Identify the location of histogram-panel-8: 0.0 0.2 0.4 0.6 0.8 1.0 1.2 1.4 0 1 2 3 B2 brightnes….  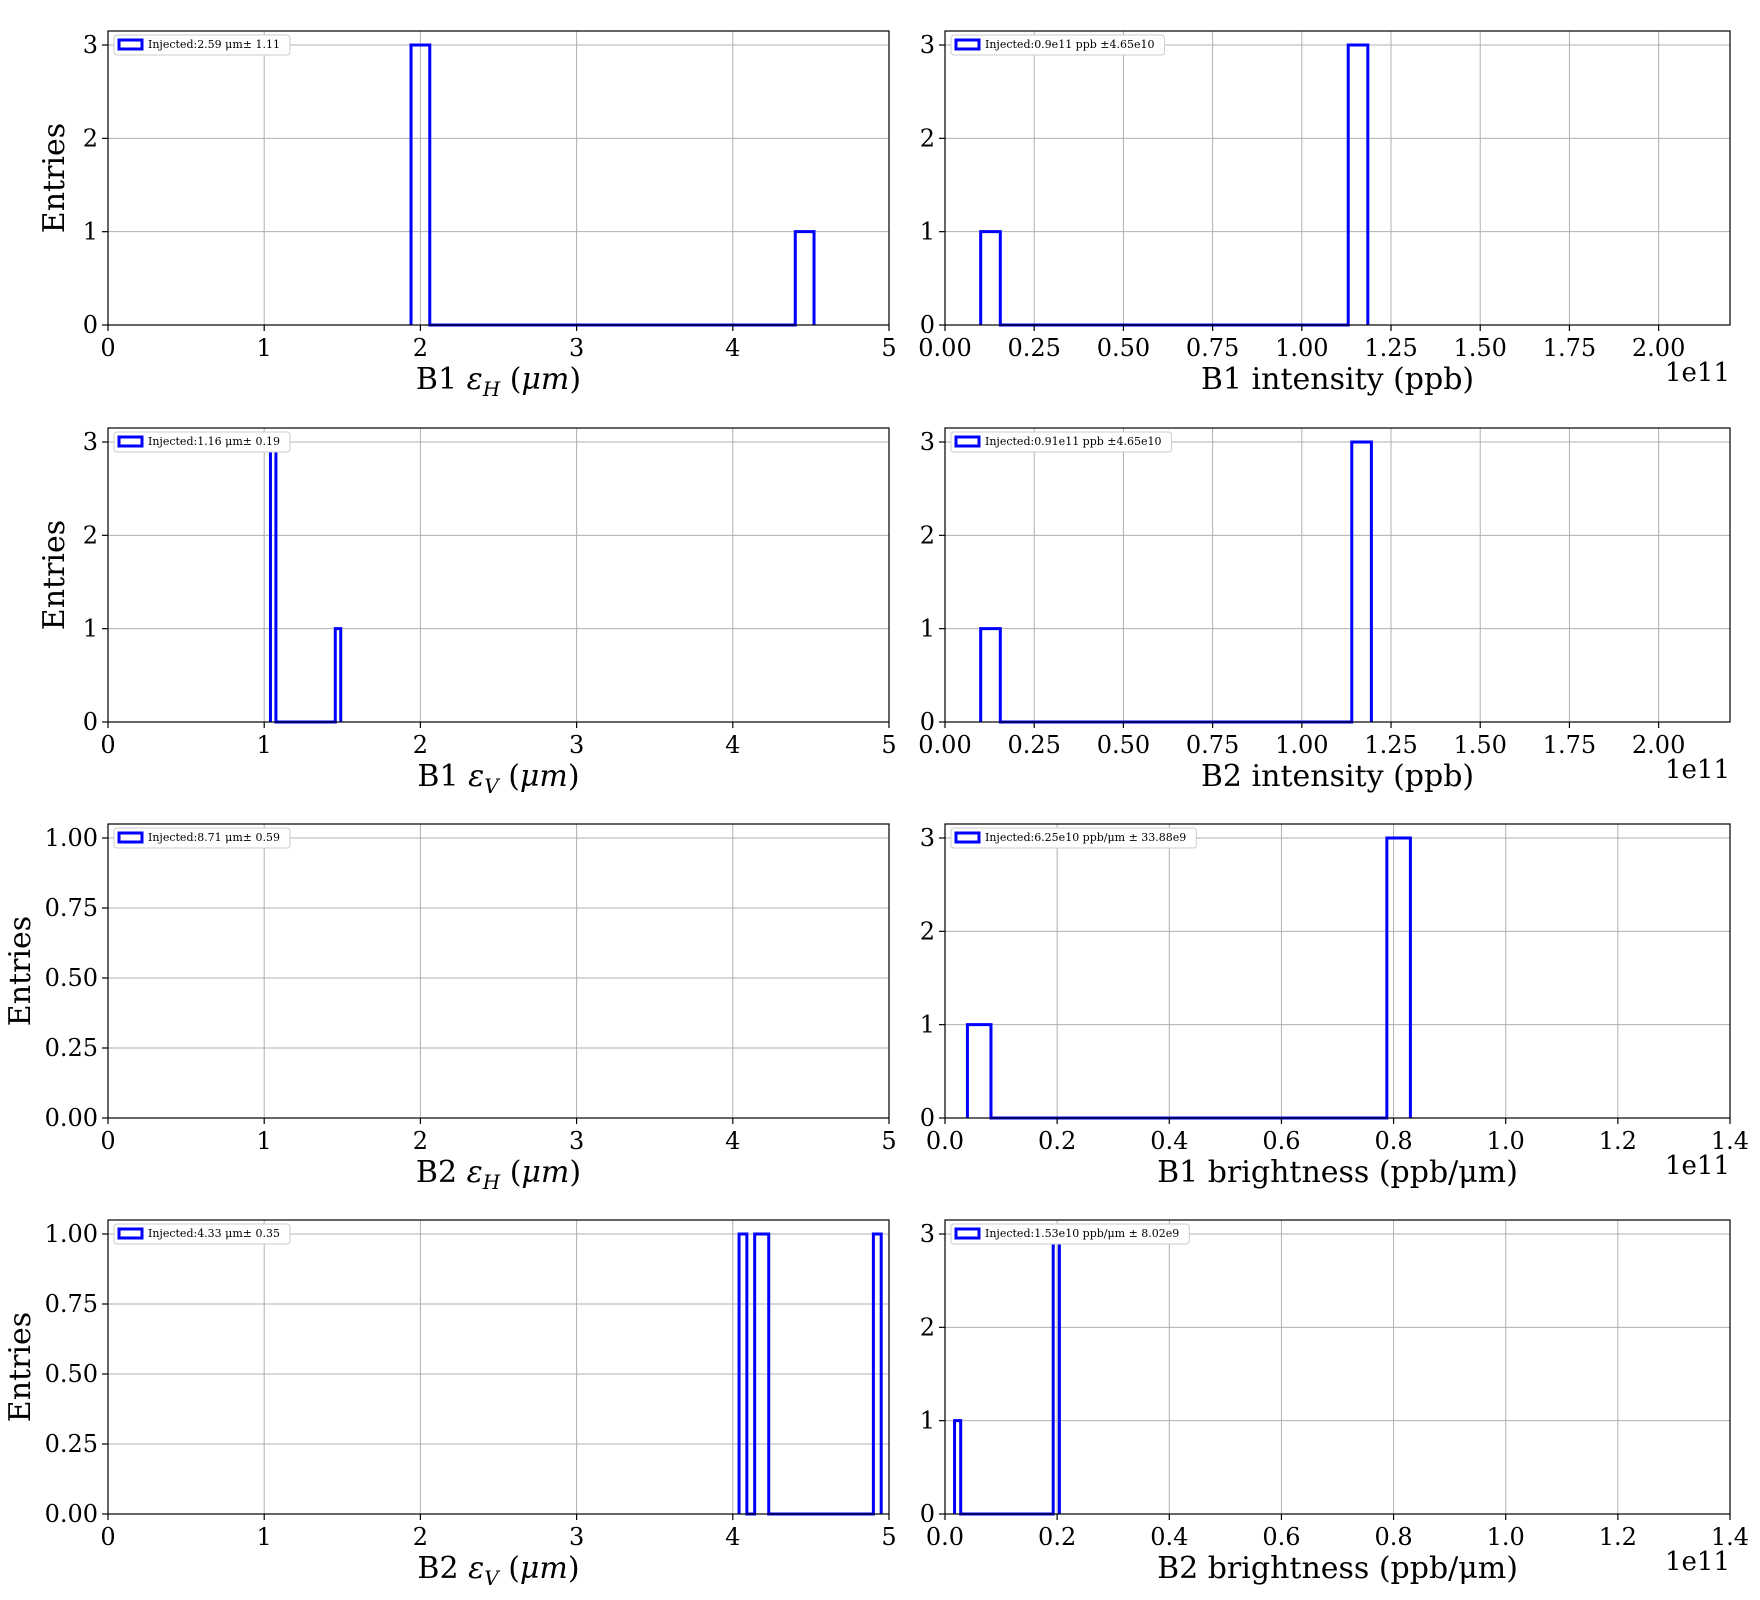
(1334, 1402).